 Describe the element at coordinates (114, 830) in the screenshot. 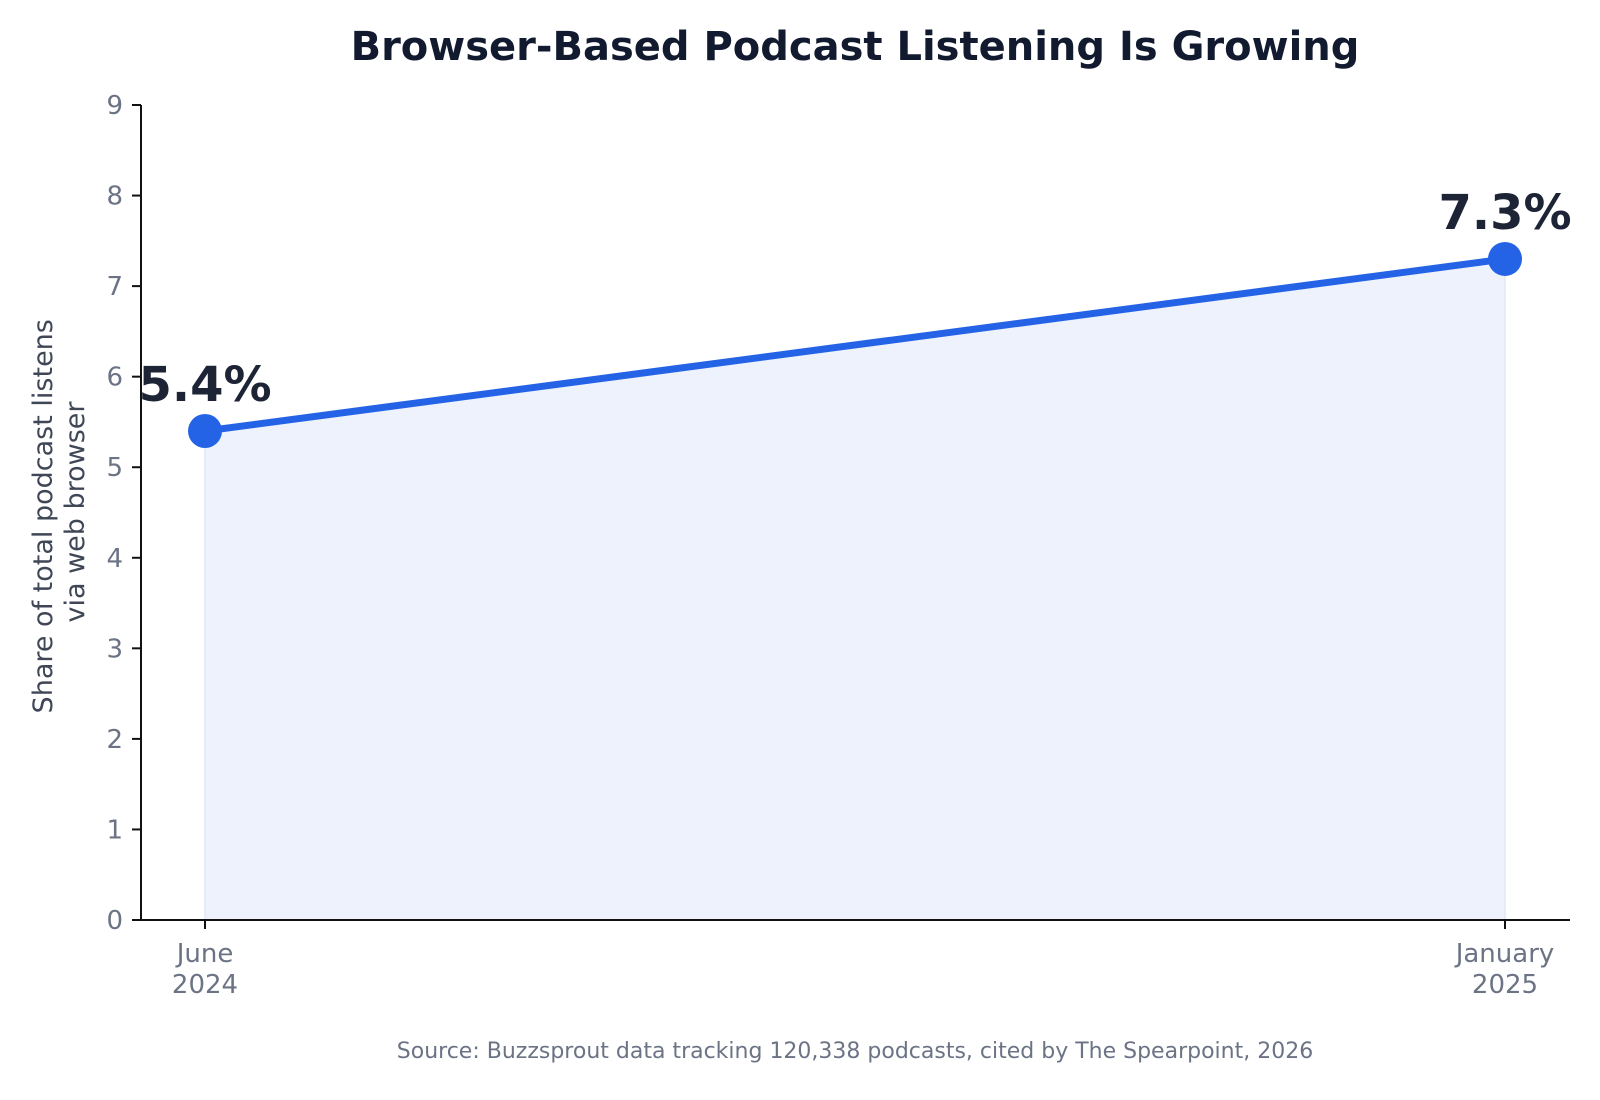

I see `y-tick-label: 1` at that location.